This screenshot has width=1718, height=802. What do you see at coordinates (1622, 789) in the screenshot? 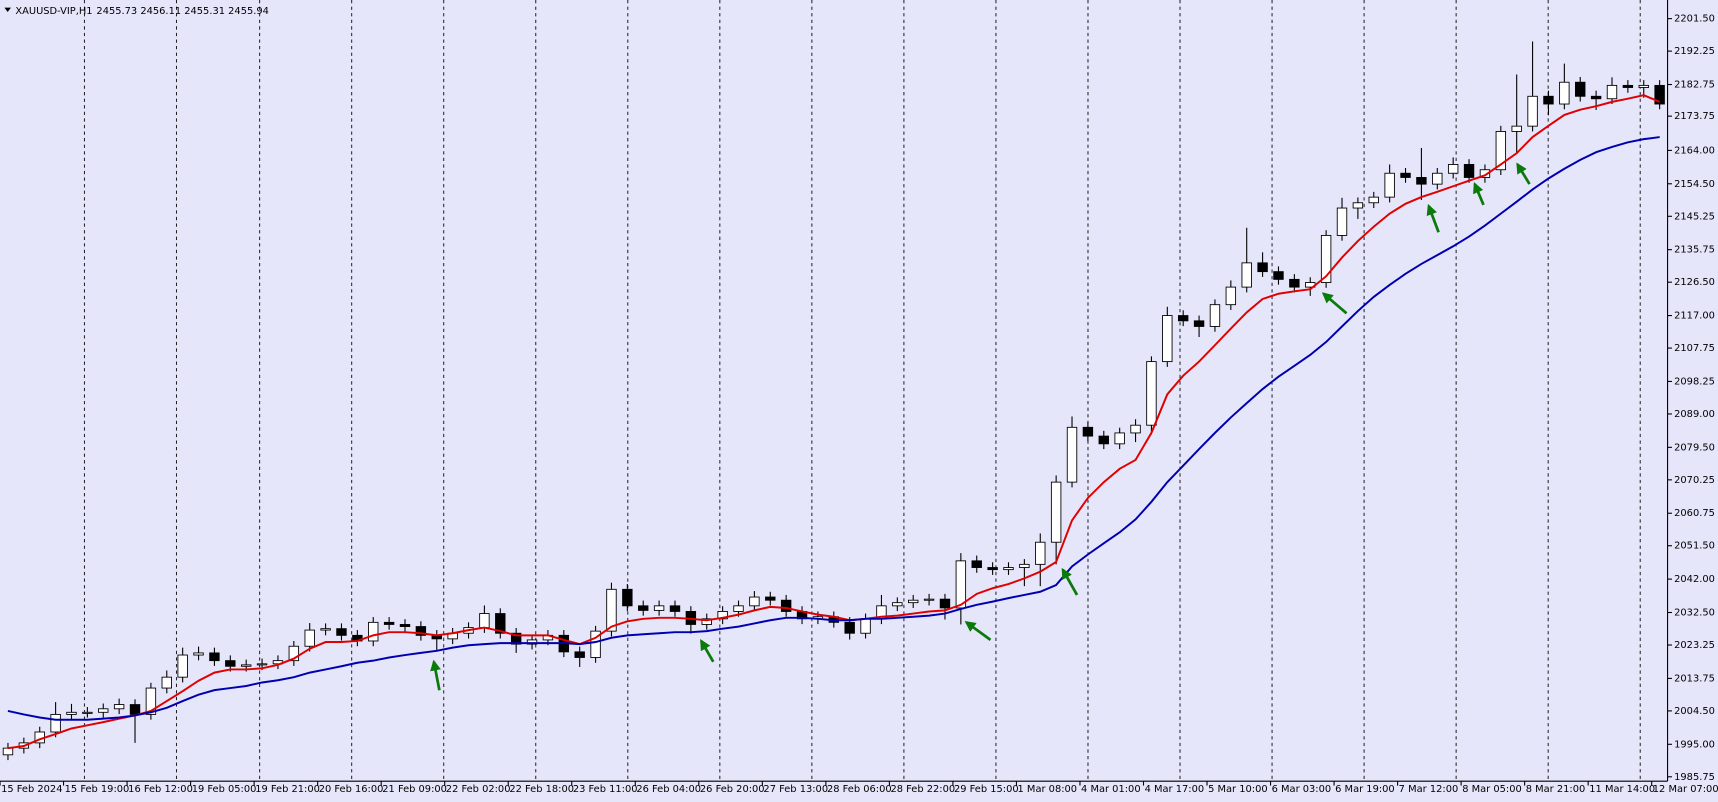
I see `x-tick-label: 11 Mar 14:00` at bounding box center [1622, 789].